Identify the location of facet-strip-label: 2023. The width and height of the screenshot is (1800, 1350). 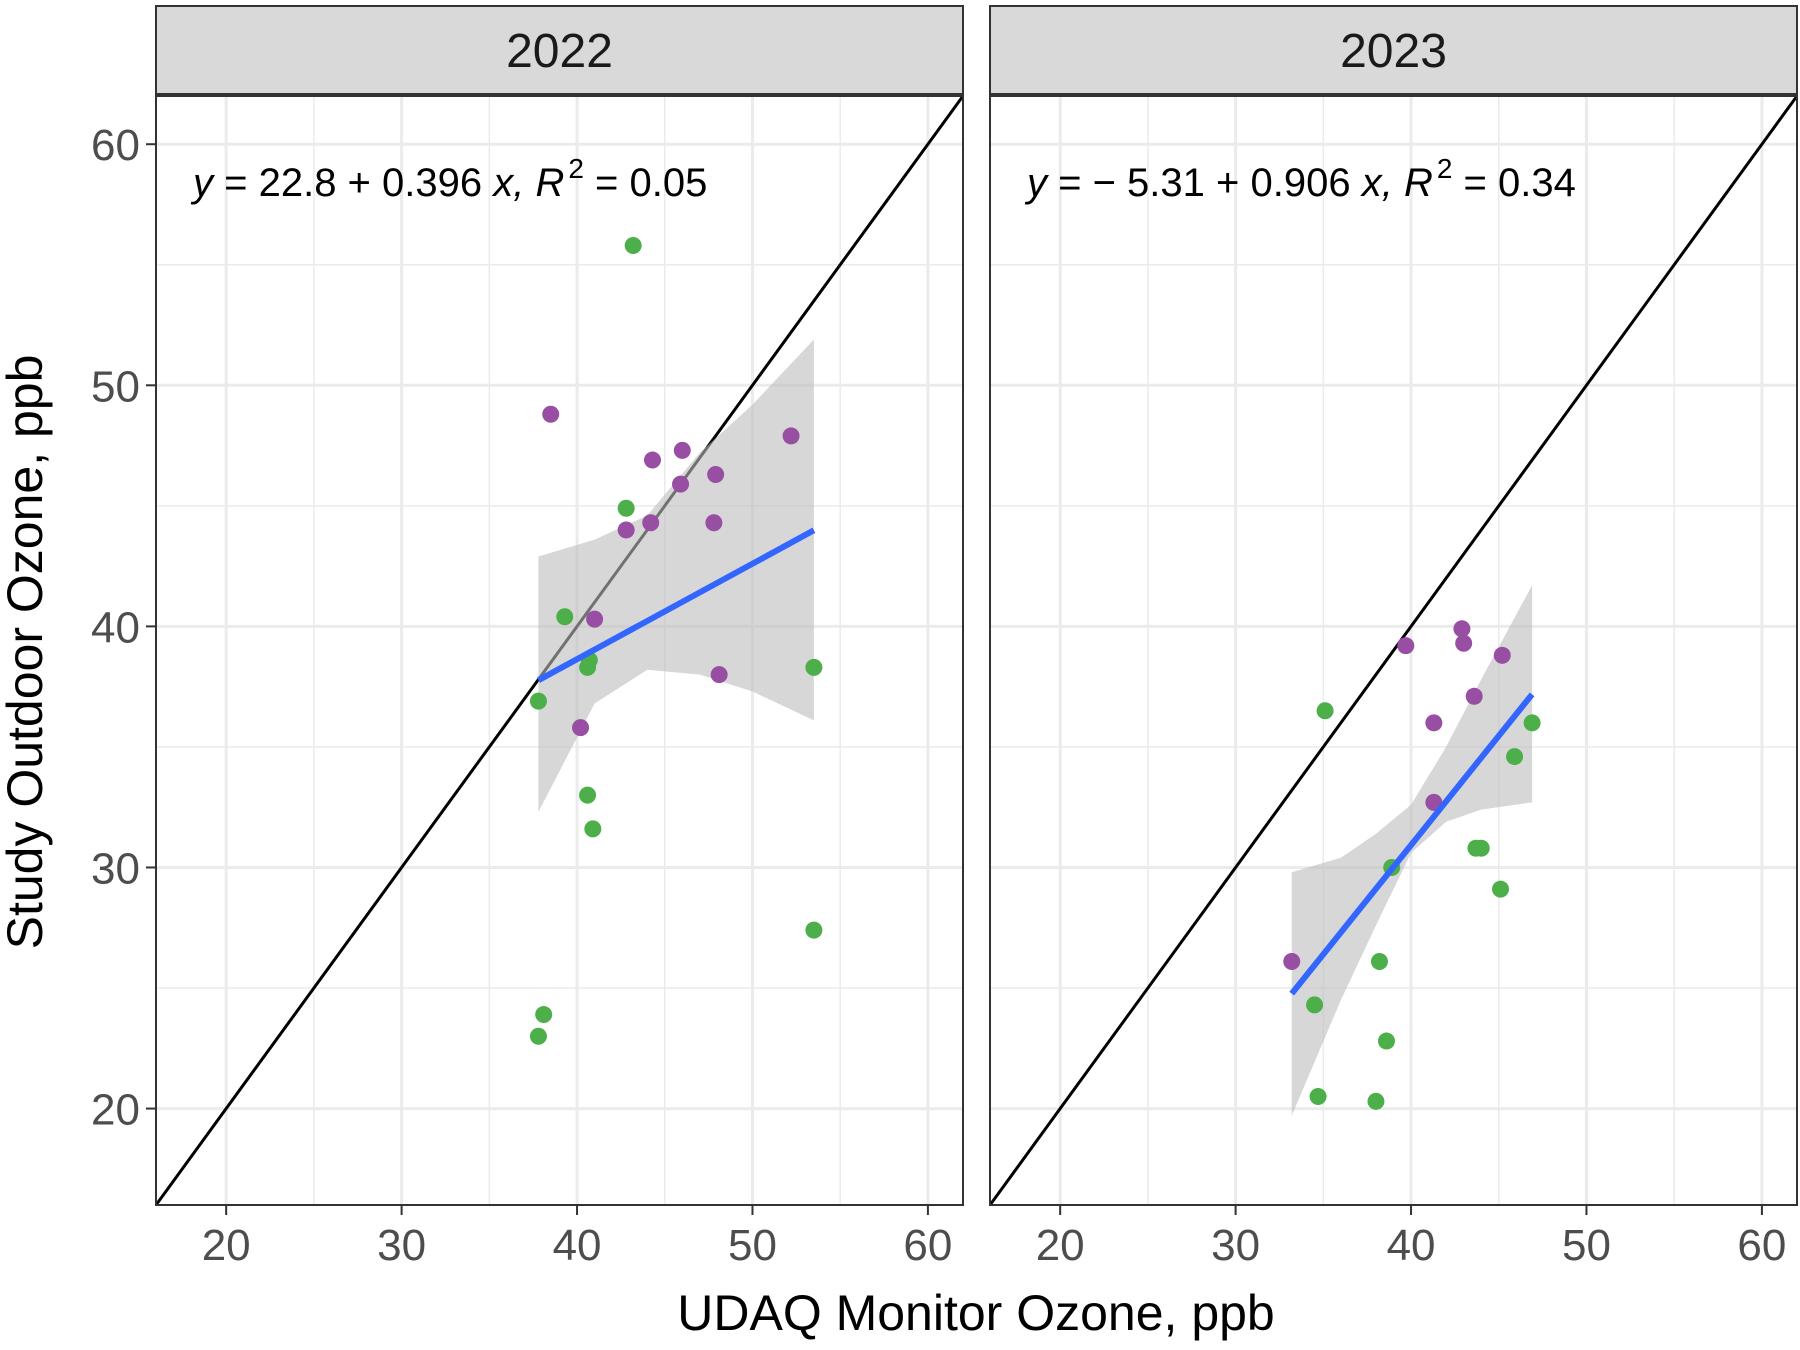
(1393, 51).